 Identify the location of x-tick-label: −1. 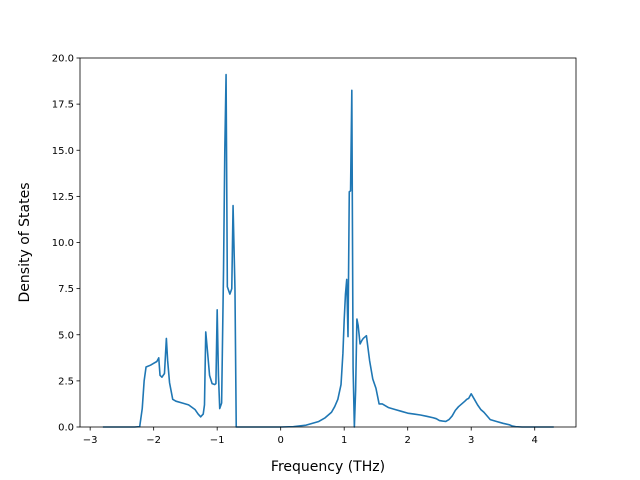
(217, 440).